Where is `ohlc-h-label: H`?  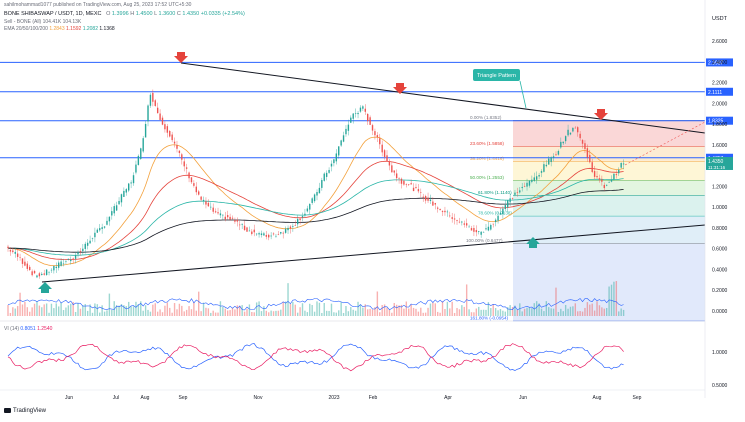
ohlc-h-label: H is located at coordinates (132, 14).